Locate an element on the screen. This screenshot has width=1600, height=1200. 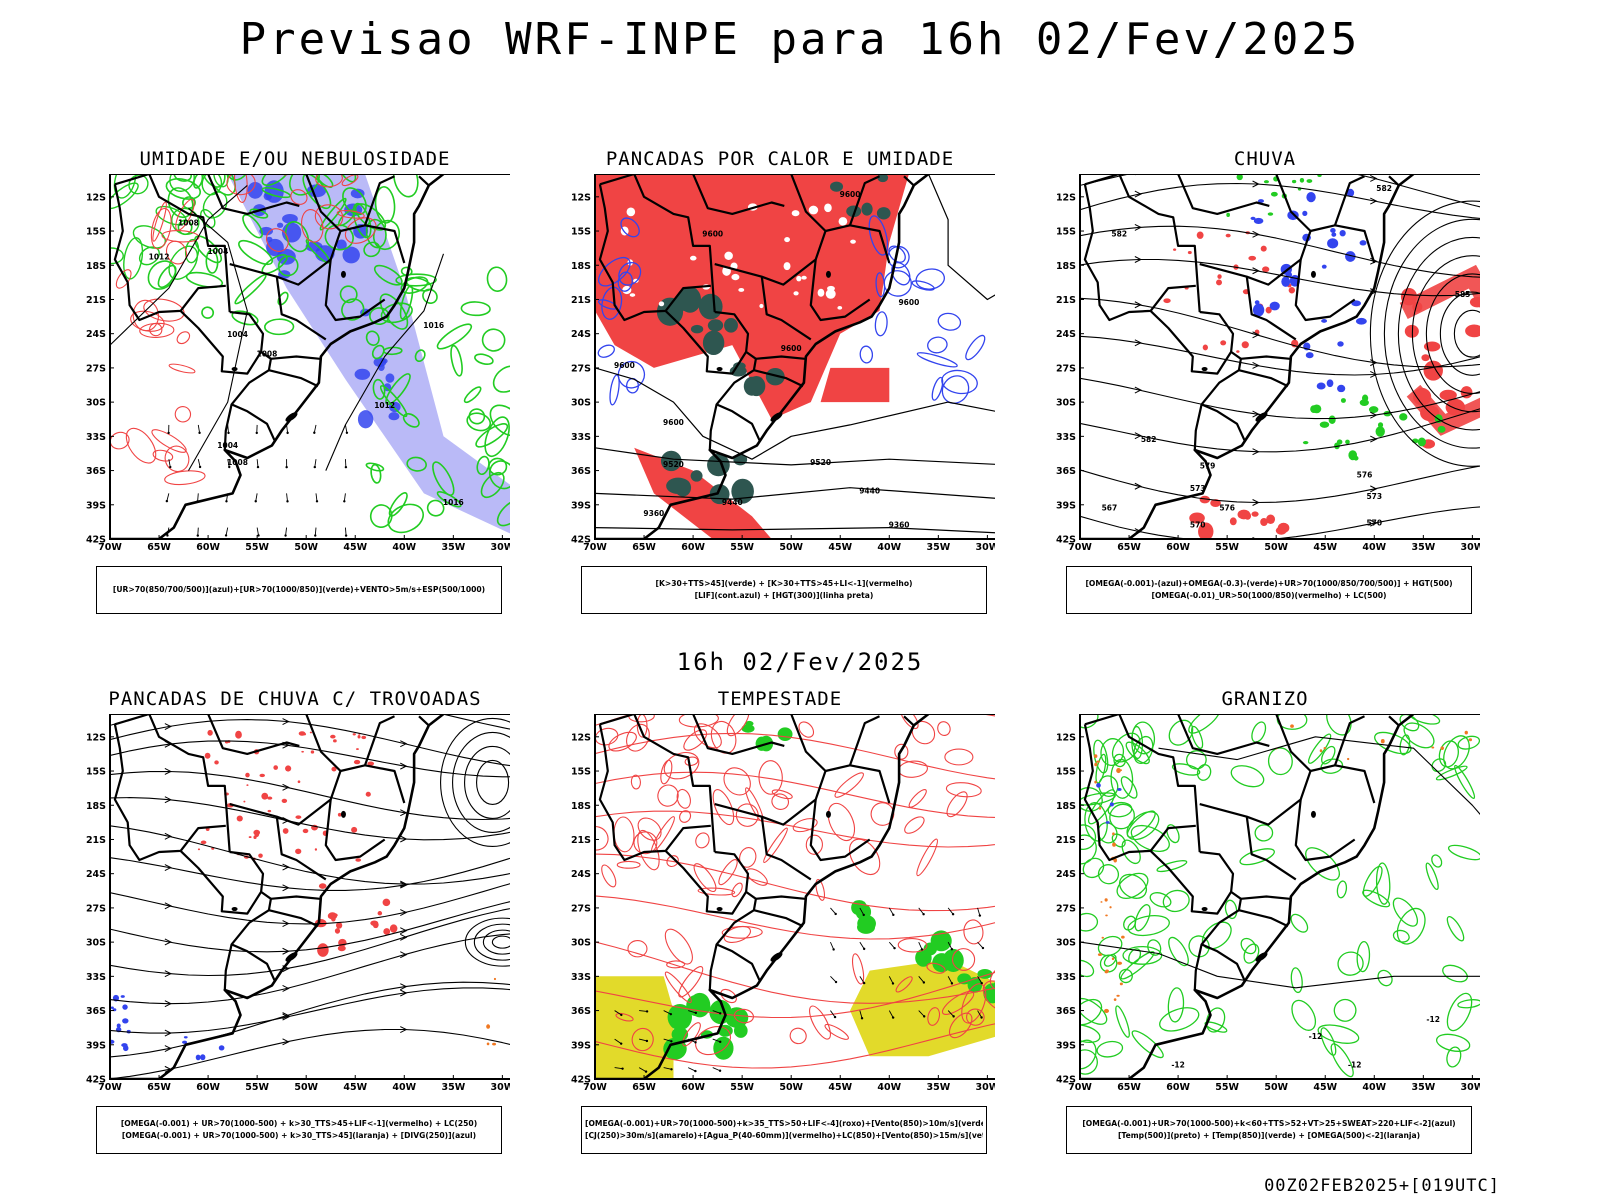
height-300-contour is located at coordinates (795, 456).